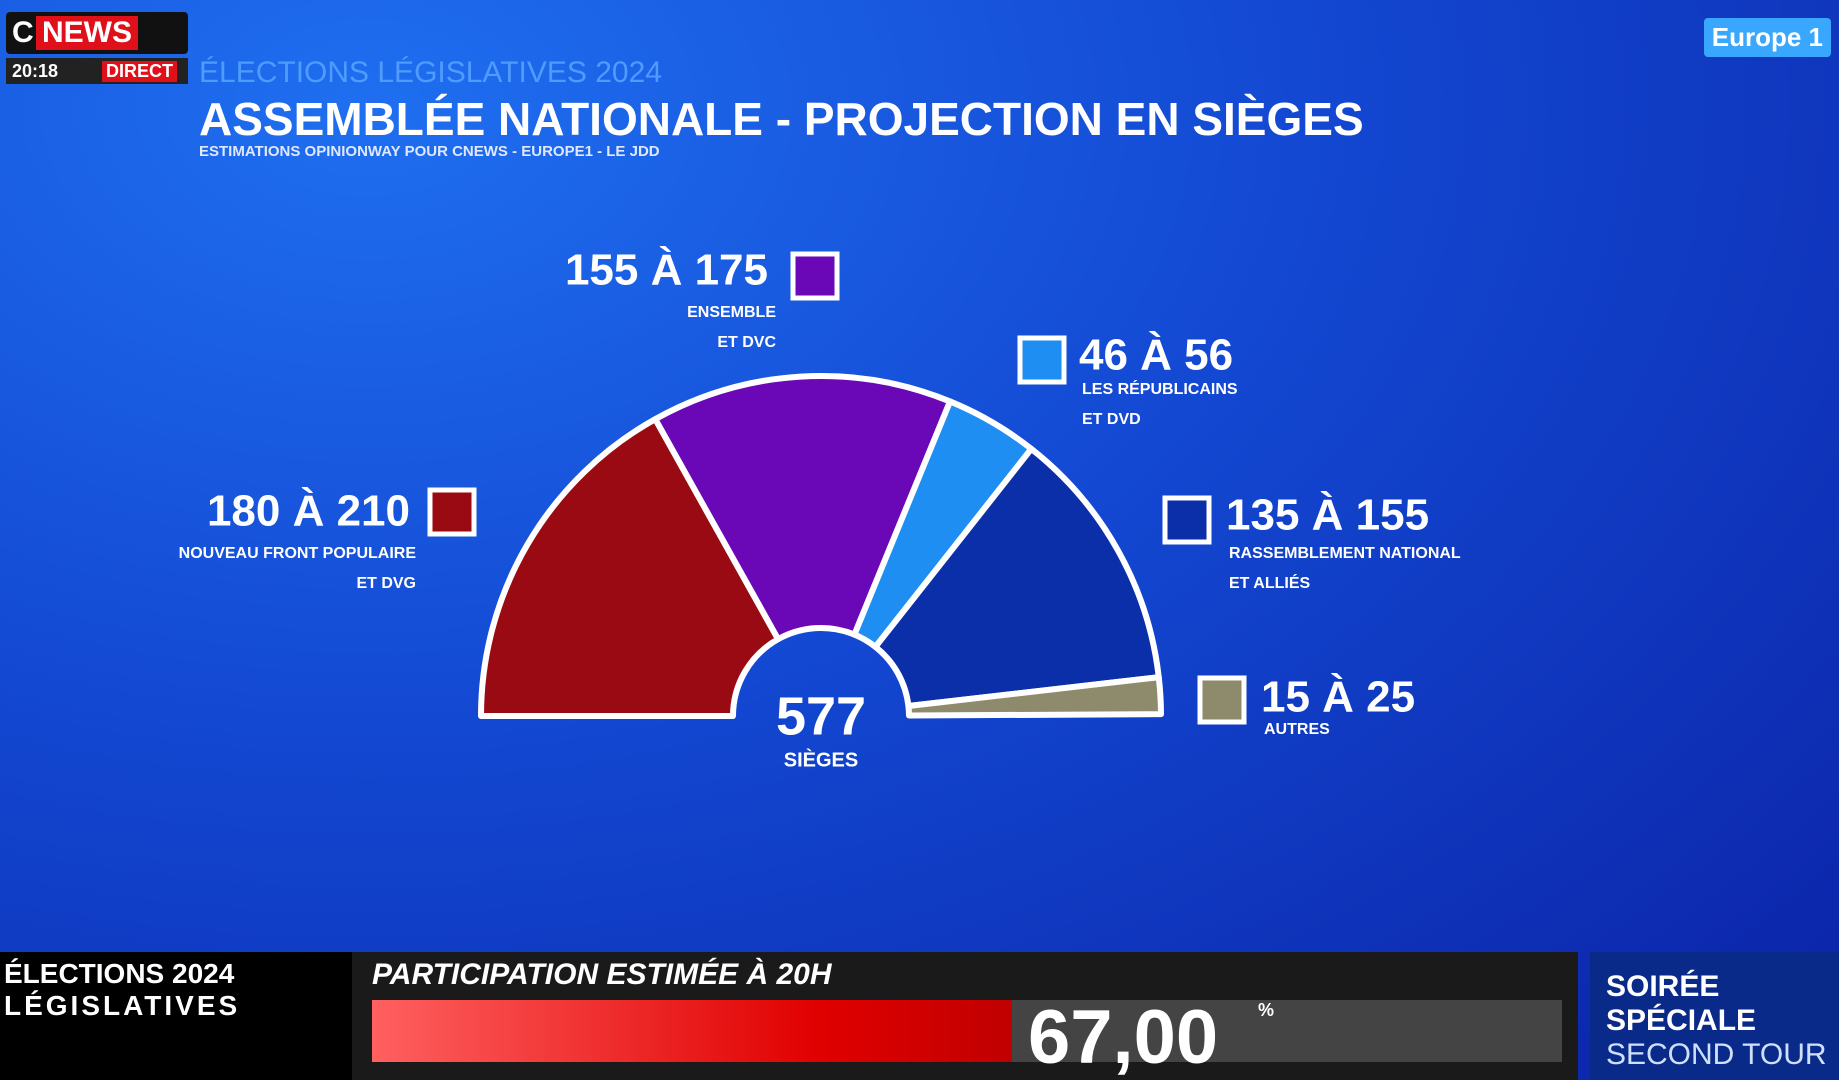 This screenshot has height=1080, width=1839. I want to click on value-label: 46 À 56, so click(1156, 355).